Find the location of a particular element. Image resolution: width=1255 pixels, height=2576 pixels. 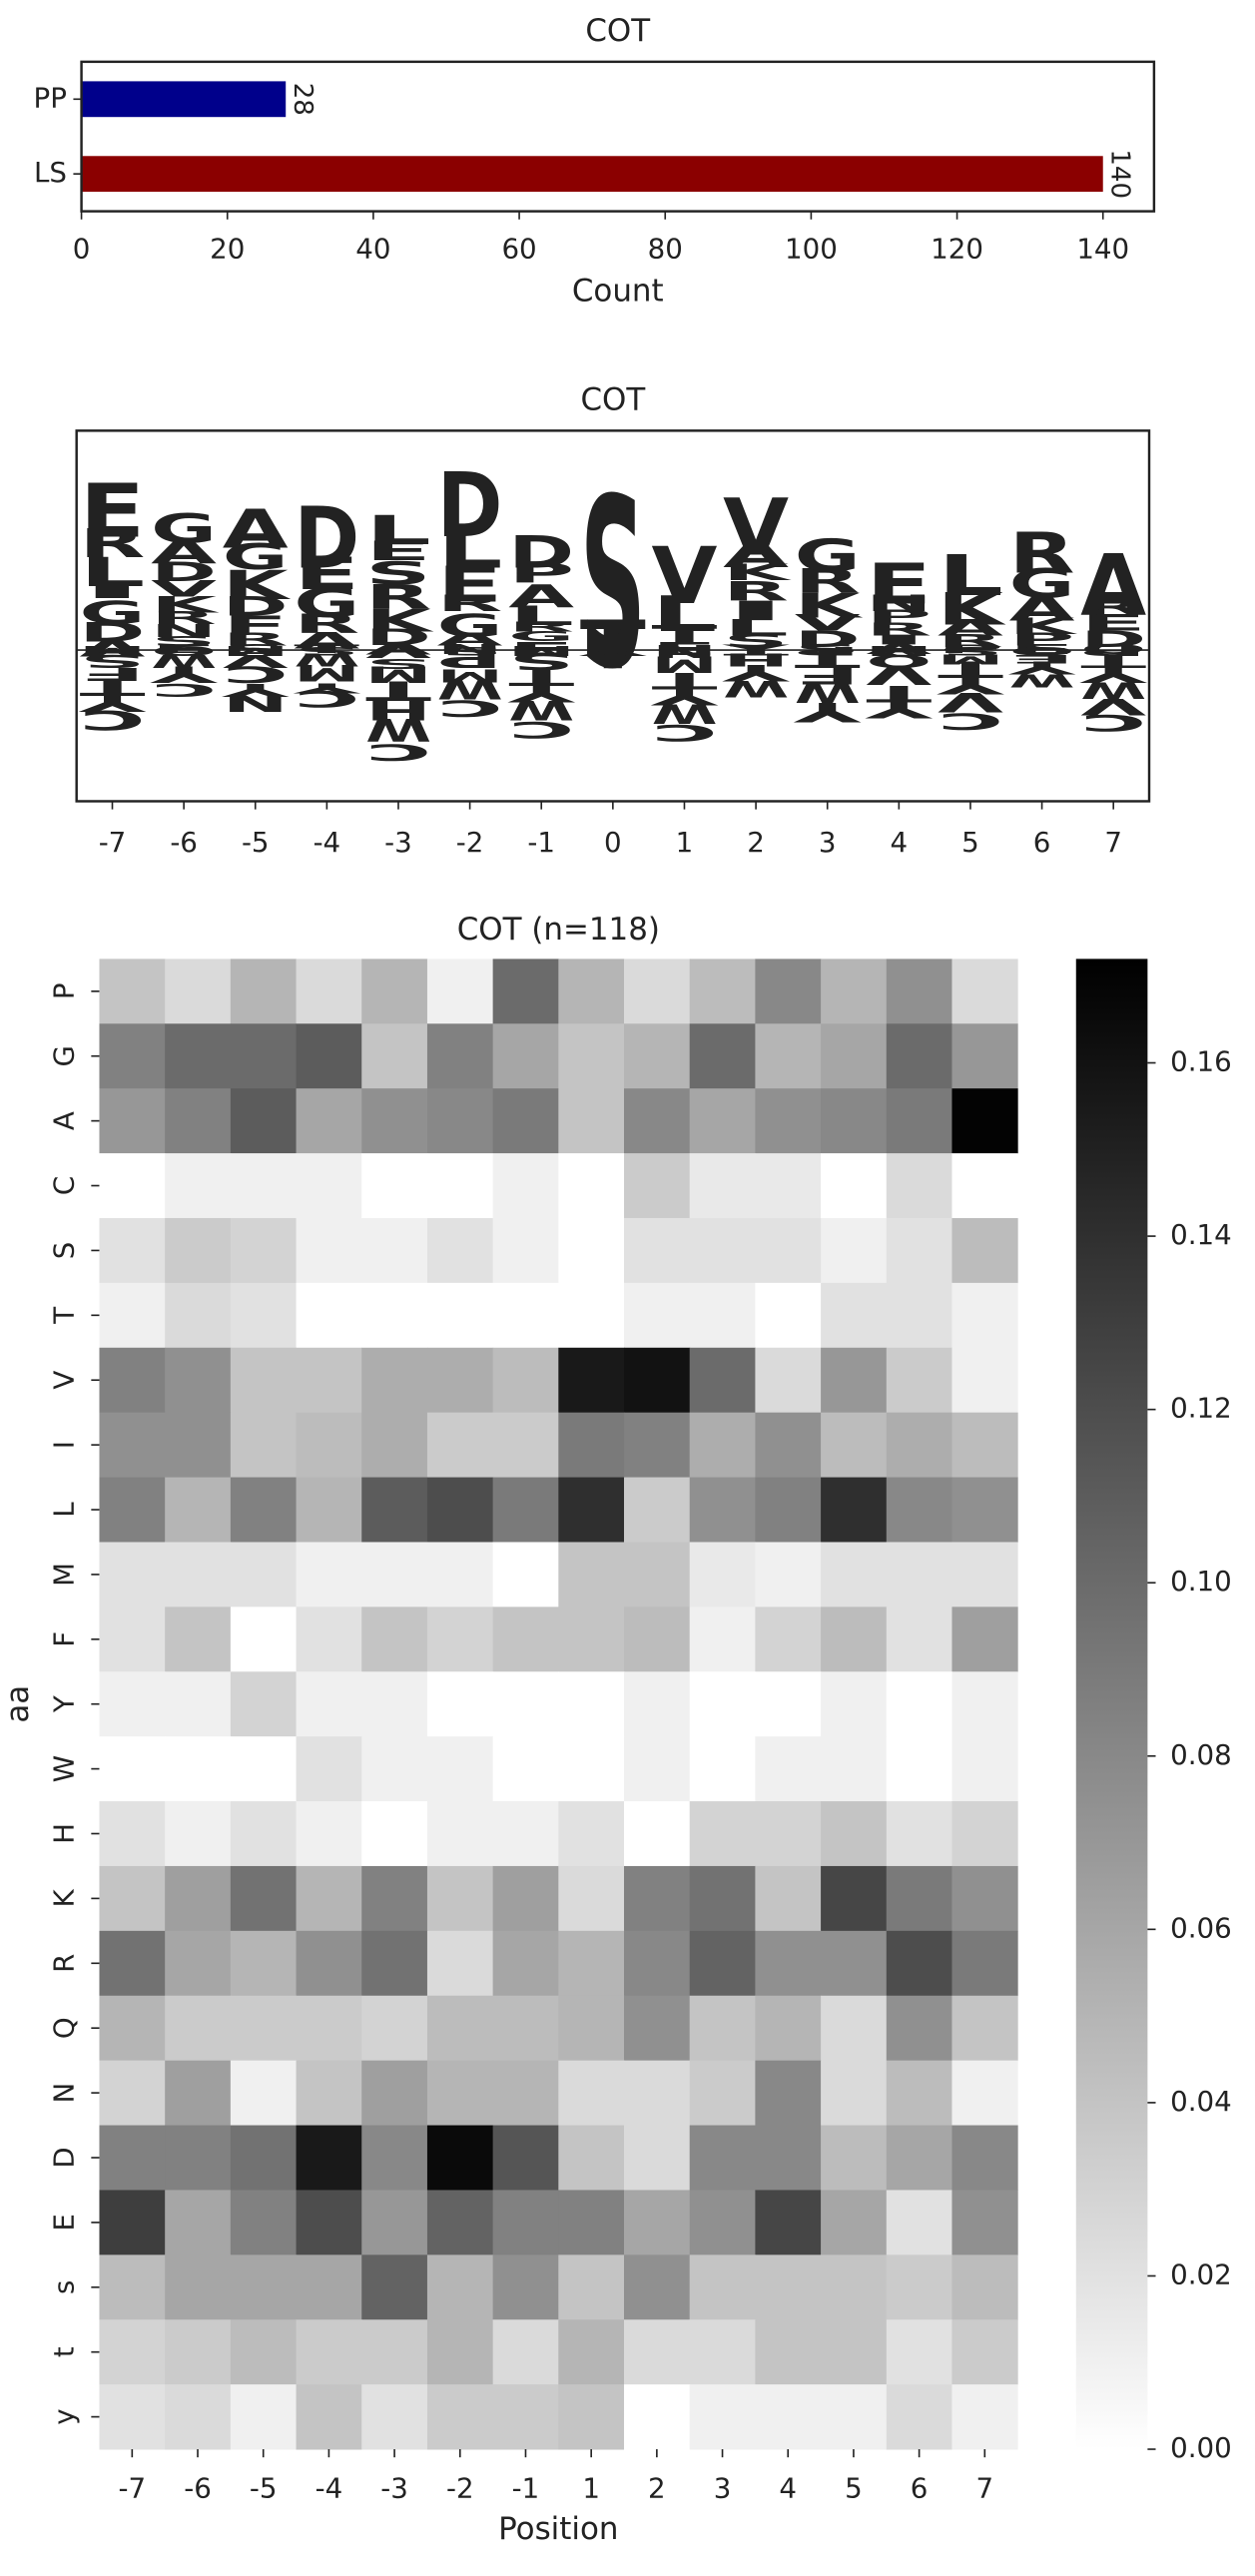

colorbar is located at coordinates (1111, 1704).